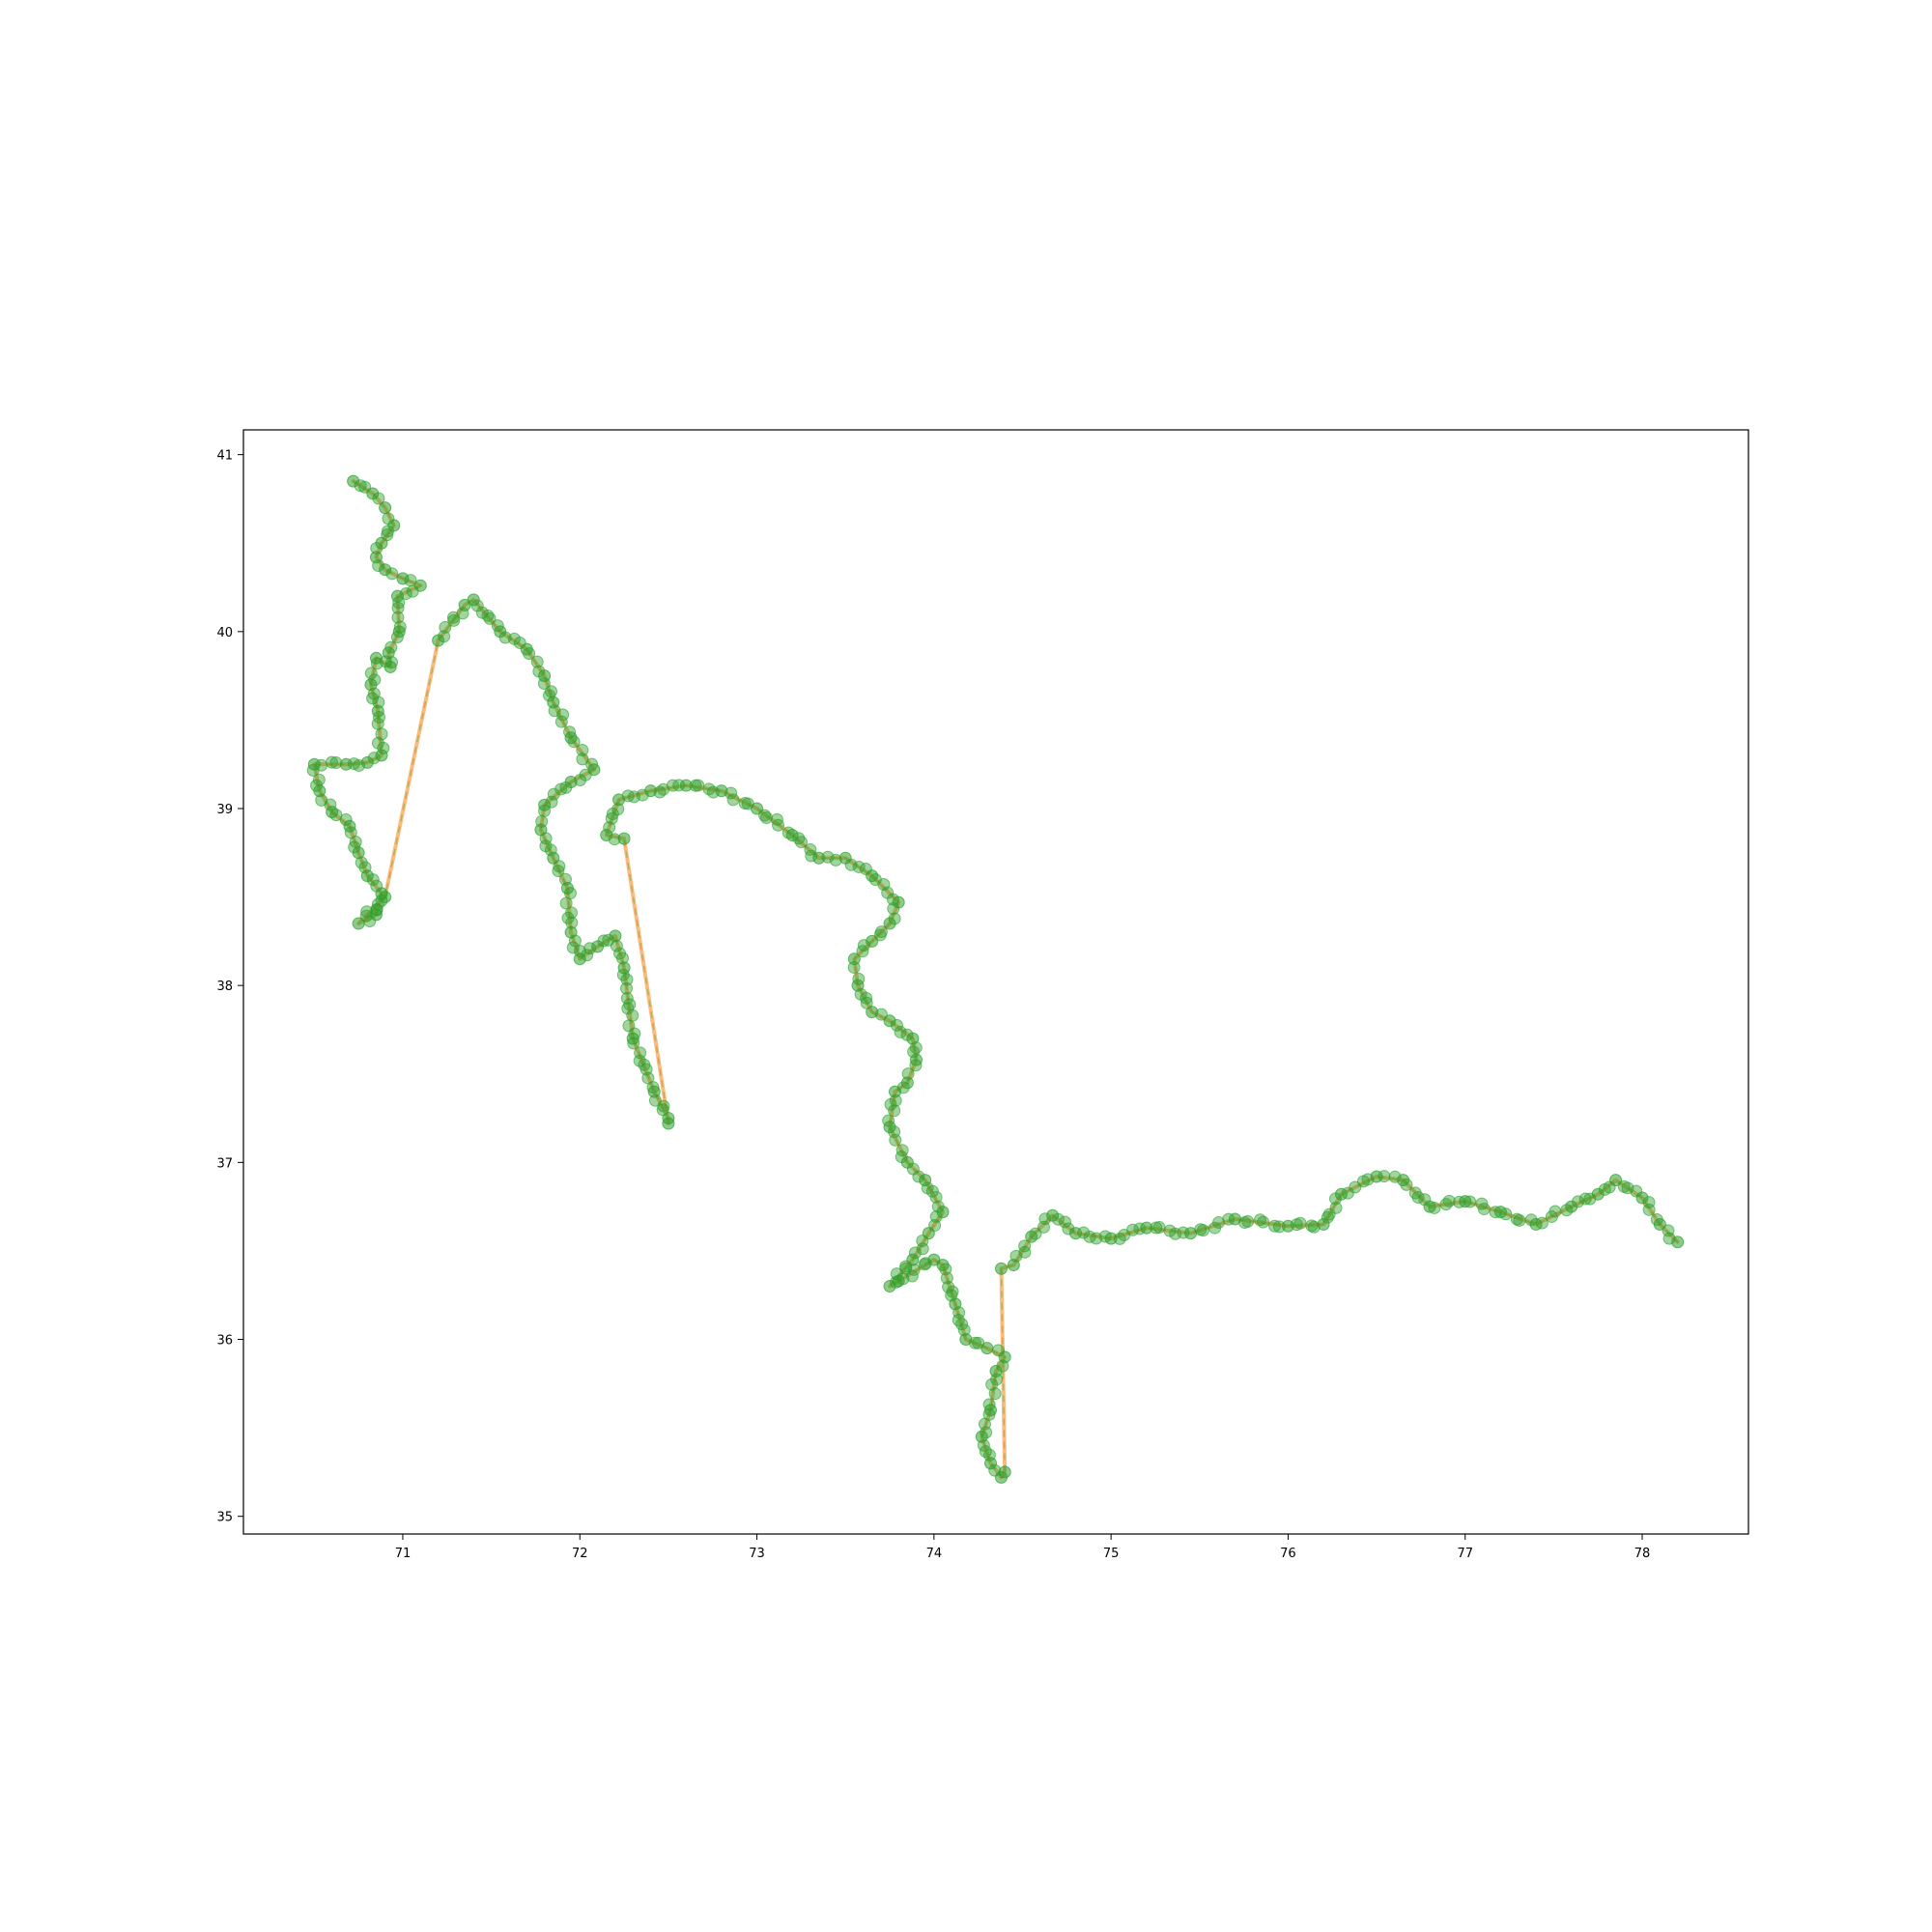 The width and height of the screenshot is (1932, 1932). I want to click on y-axis: 35 36 37 38 39 40 41, so click(229, 987).